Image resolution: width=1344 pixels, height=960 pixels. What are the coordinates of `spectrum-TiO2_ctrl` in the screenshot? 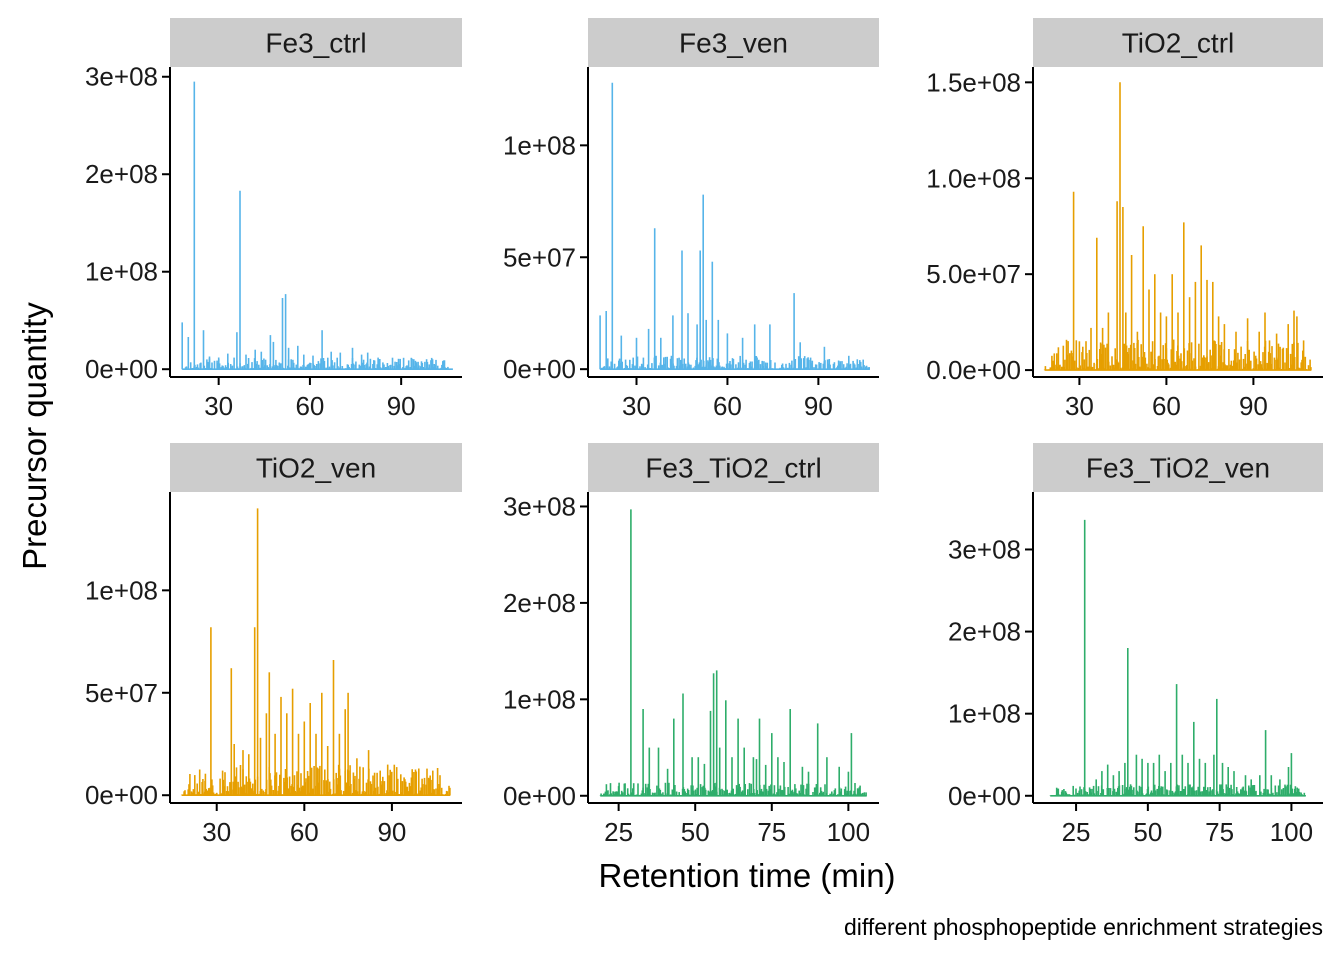 It's located at (1177, 226).